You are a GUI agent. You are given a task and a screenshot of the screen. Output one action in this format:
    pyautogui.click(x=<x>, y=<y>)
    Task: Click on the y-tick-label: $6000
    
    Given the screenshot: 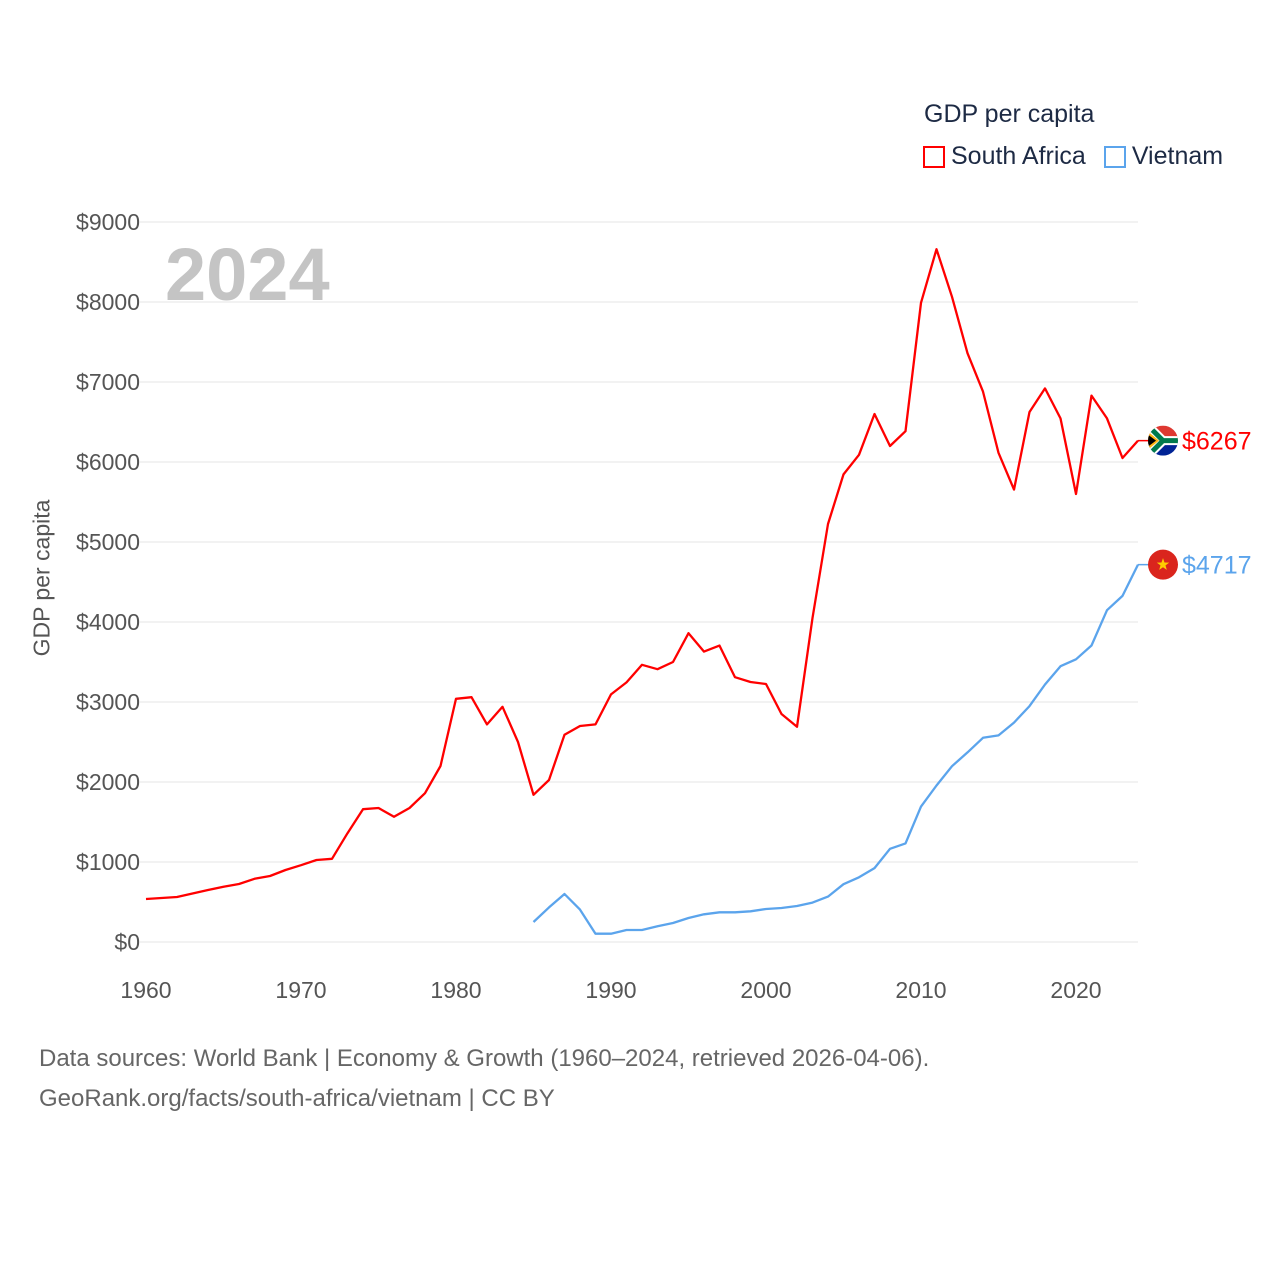 What is the action you would take?
    pyautogui.click(x=108, y=462)
    